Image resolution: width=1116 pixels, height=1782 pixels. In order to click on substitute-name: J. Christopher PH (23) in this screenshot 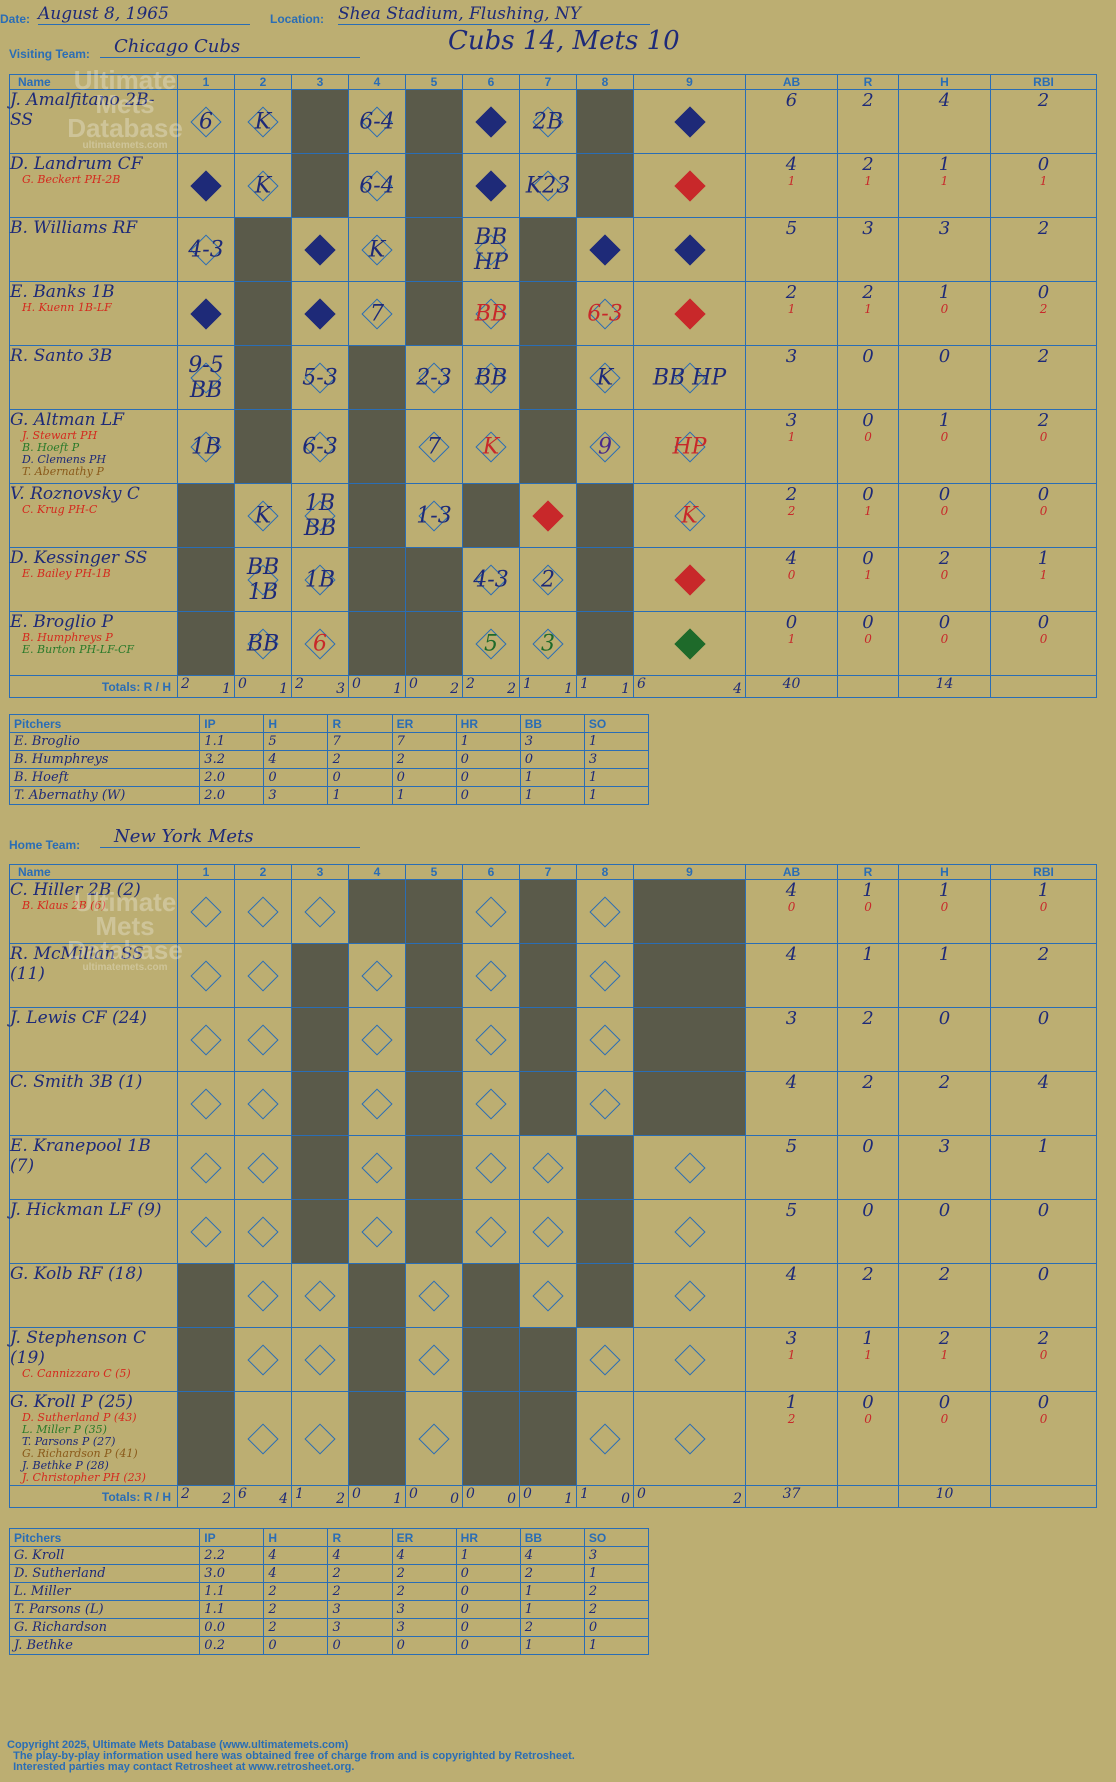, I will do `click(84, 1477)`.